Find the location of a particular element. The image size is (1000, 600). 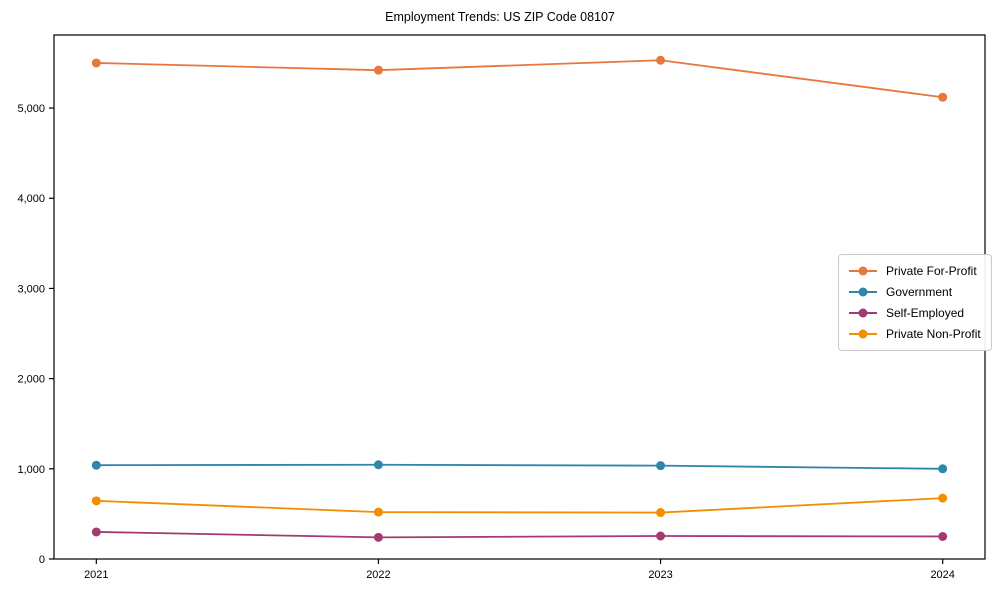

x-axis-tick-label: 2023 is located at coordinates (660, 575).